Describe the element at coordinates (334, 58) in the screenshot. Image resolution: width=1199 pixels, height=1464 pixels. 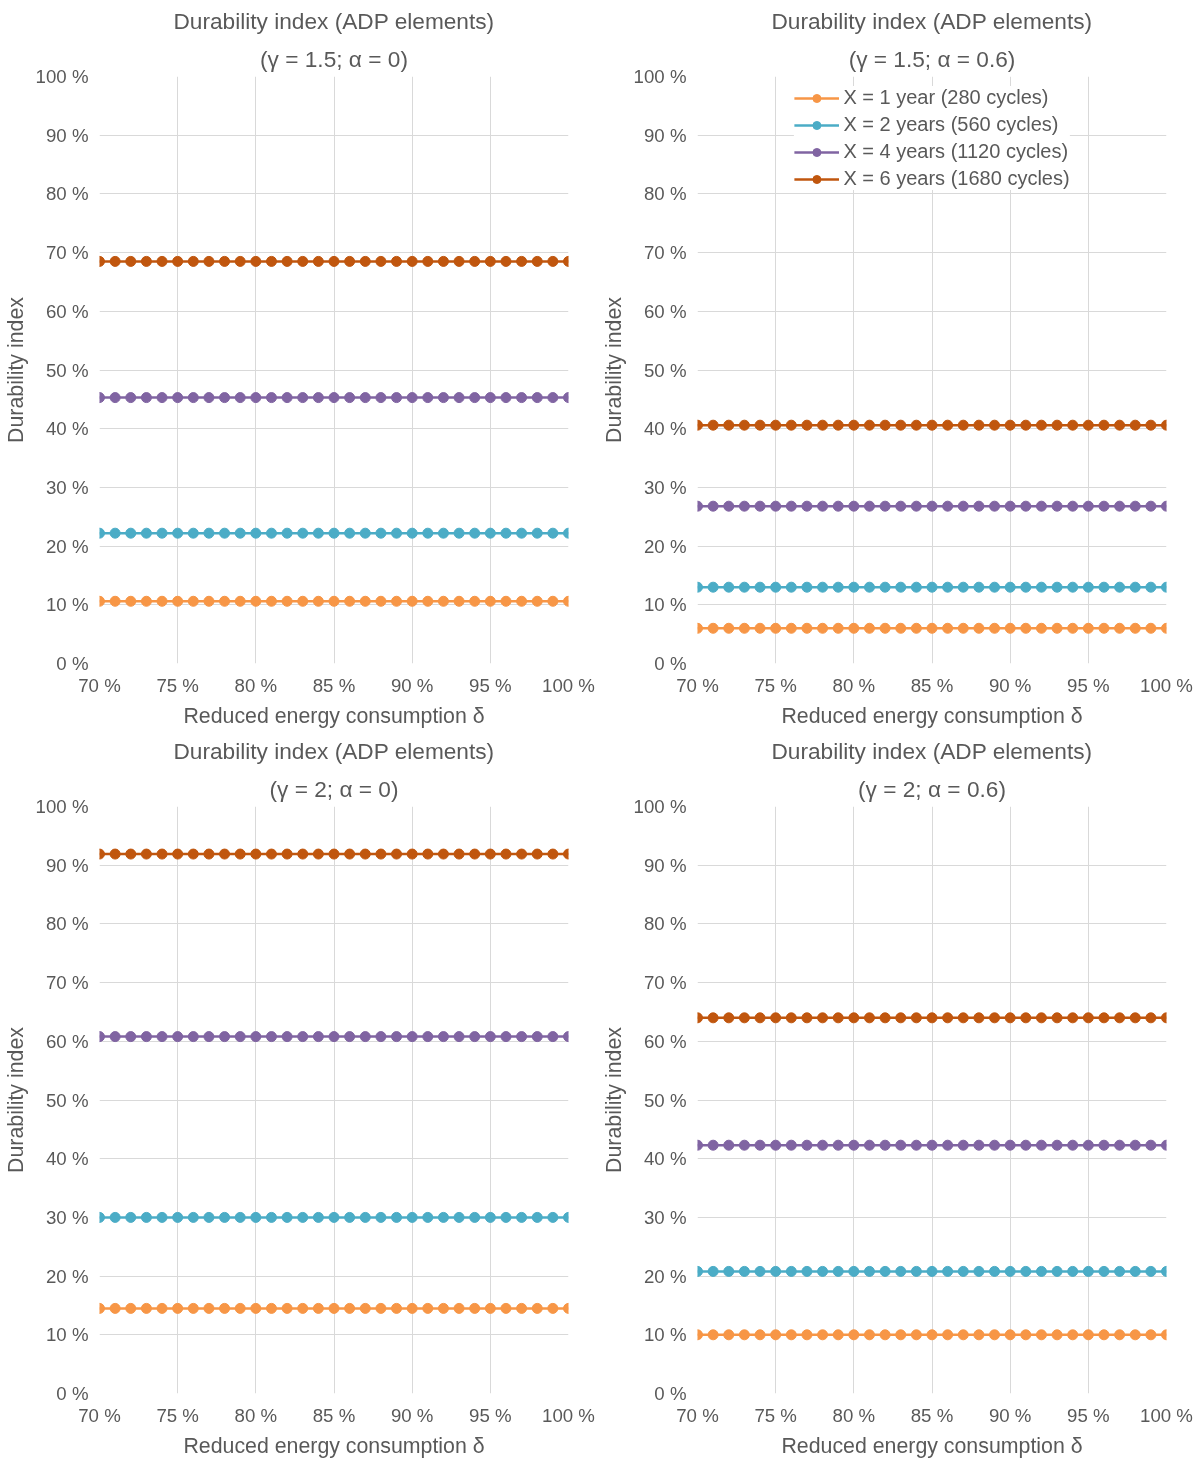
I see `chart-subtitle: (γ = 1.5; α = 0)` at that location.